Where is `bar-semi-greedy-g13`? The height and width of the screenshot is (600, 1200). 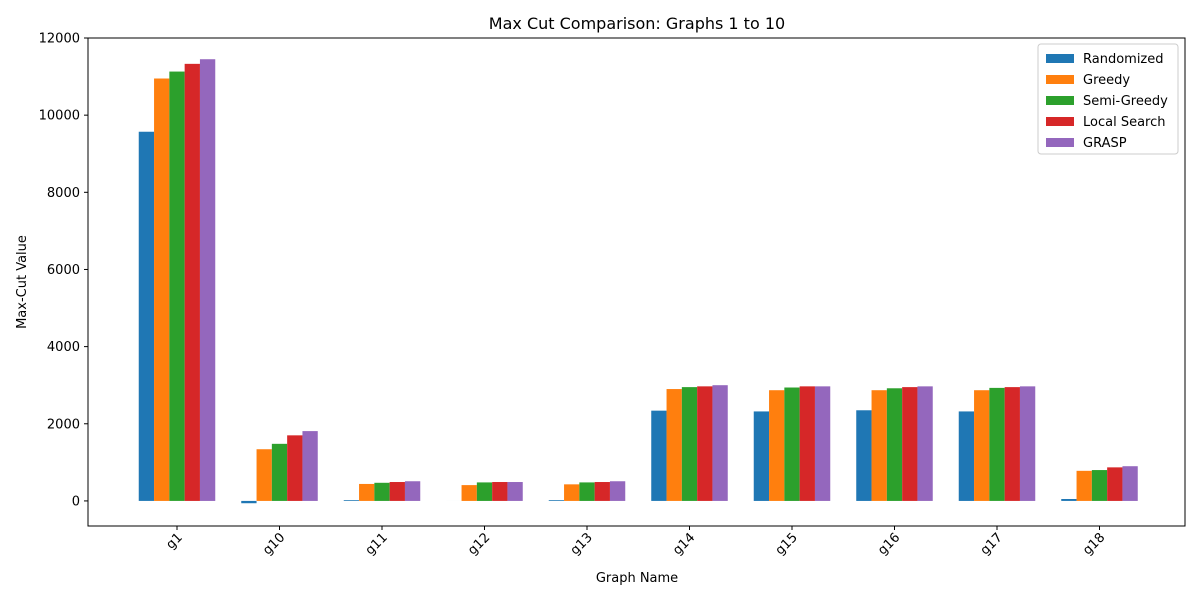 bar-semi-greedy-g13 is located at coordinates (587, 491).